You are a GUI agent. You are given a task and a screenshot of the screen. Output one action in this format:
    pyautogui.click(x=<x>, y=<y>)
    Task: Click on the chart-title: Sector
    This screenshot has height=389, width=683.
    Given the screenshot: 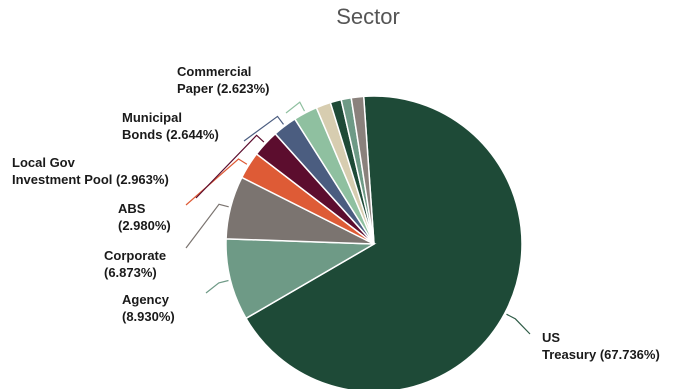 What is the action you would take?
    pyautogui.click(x=368, y=16)
    